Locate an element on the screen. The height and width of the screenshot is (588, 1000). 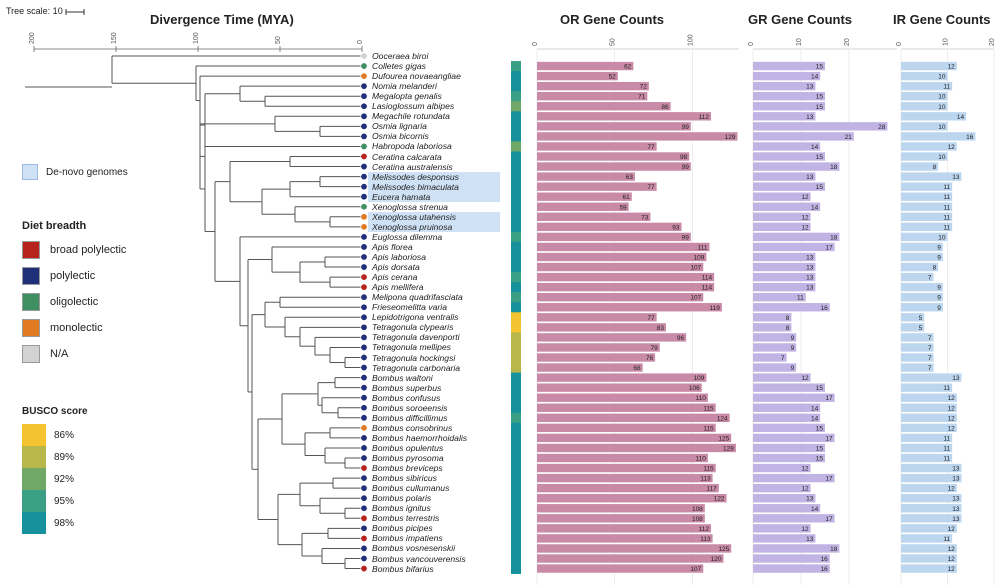
species-label: Bombus picipes is located at coordinates (402, 528).